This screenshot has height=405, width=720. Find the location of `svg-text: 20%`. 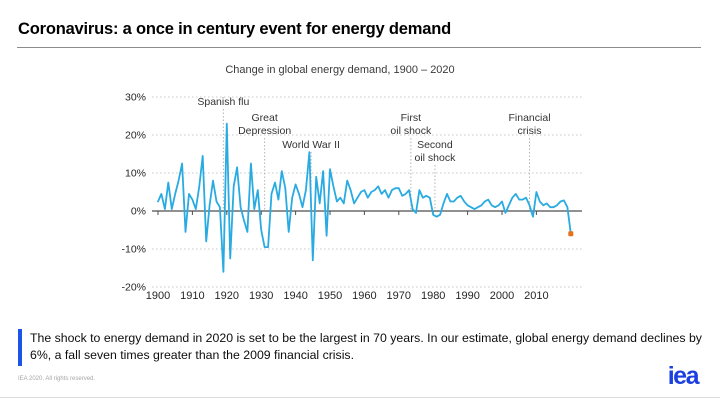

svg-text: 20% is located at coordinates (135, 136).